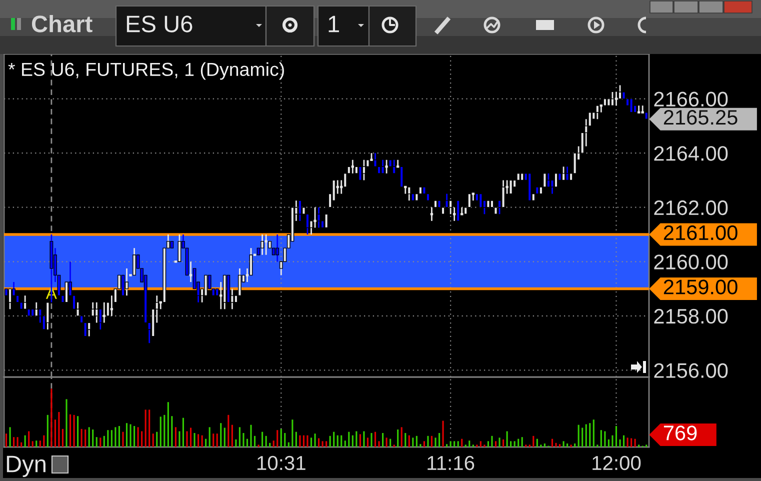  I want to click on y-tick-label: 2166.00, so click(691, 99).